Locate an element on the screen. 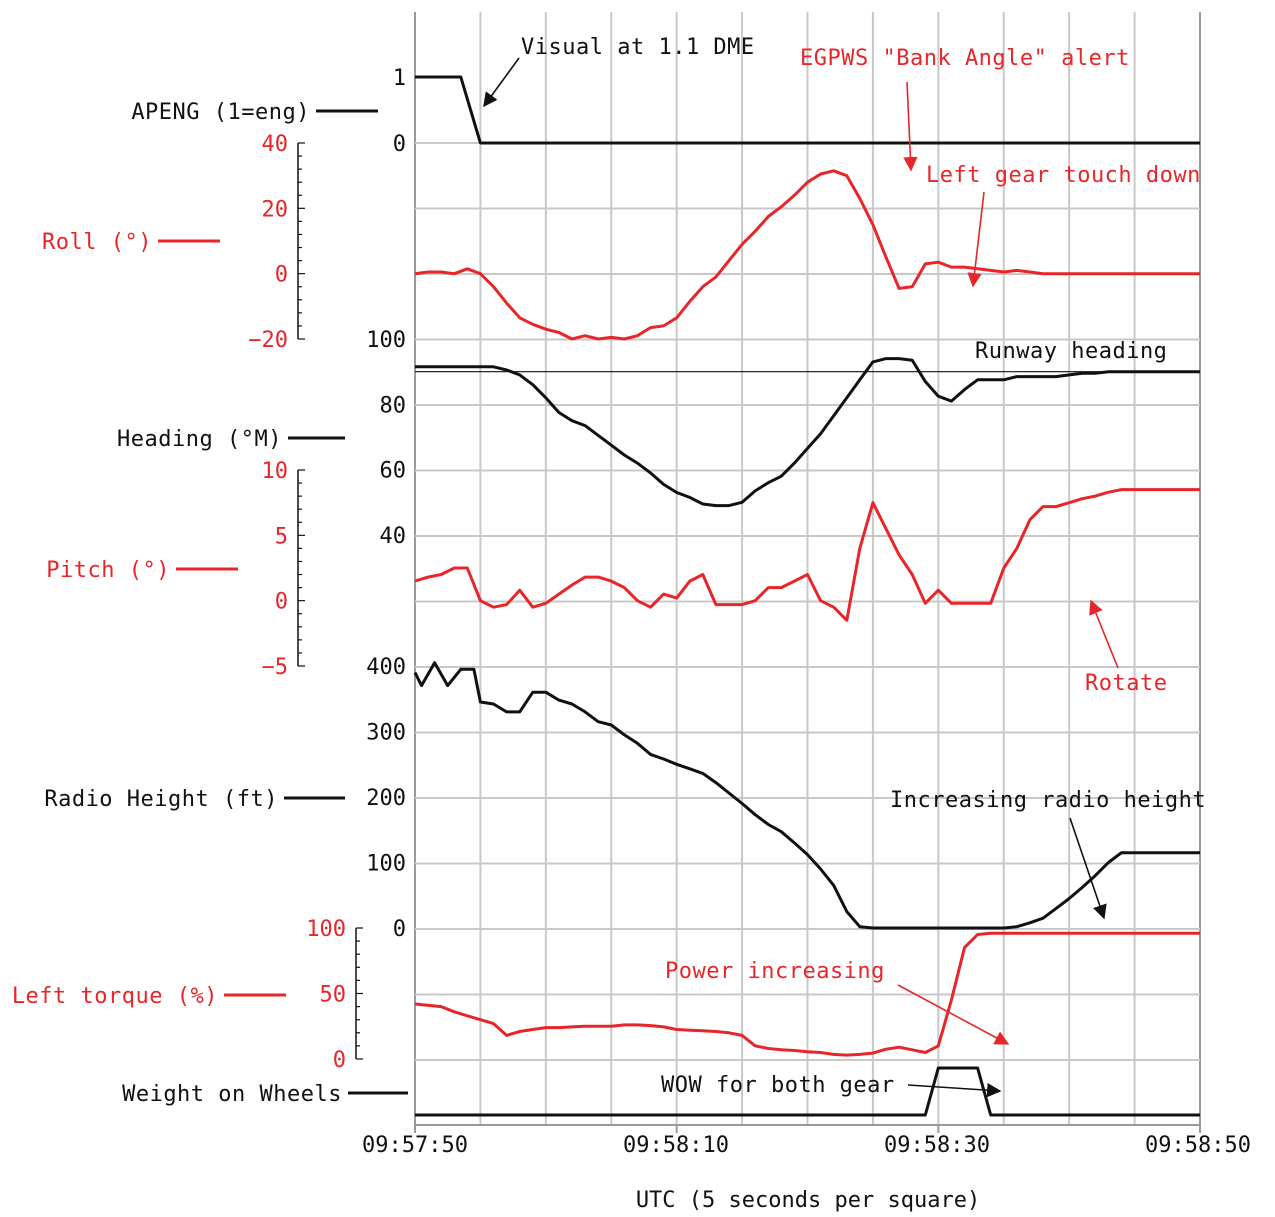 The height and width of the screenshot is (1217, 1275). annotation-rotate: Rotate is located at coordinates (1126, 683).